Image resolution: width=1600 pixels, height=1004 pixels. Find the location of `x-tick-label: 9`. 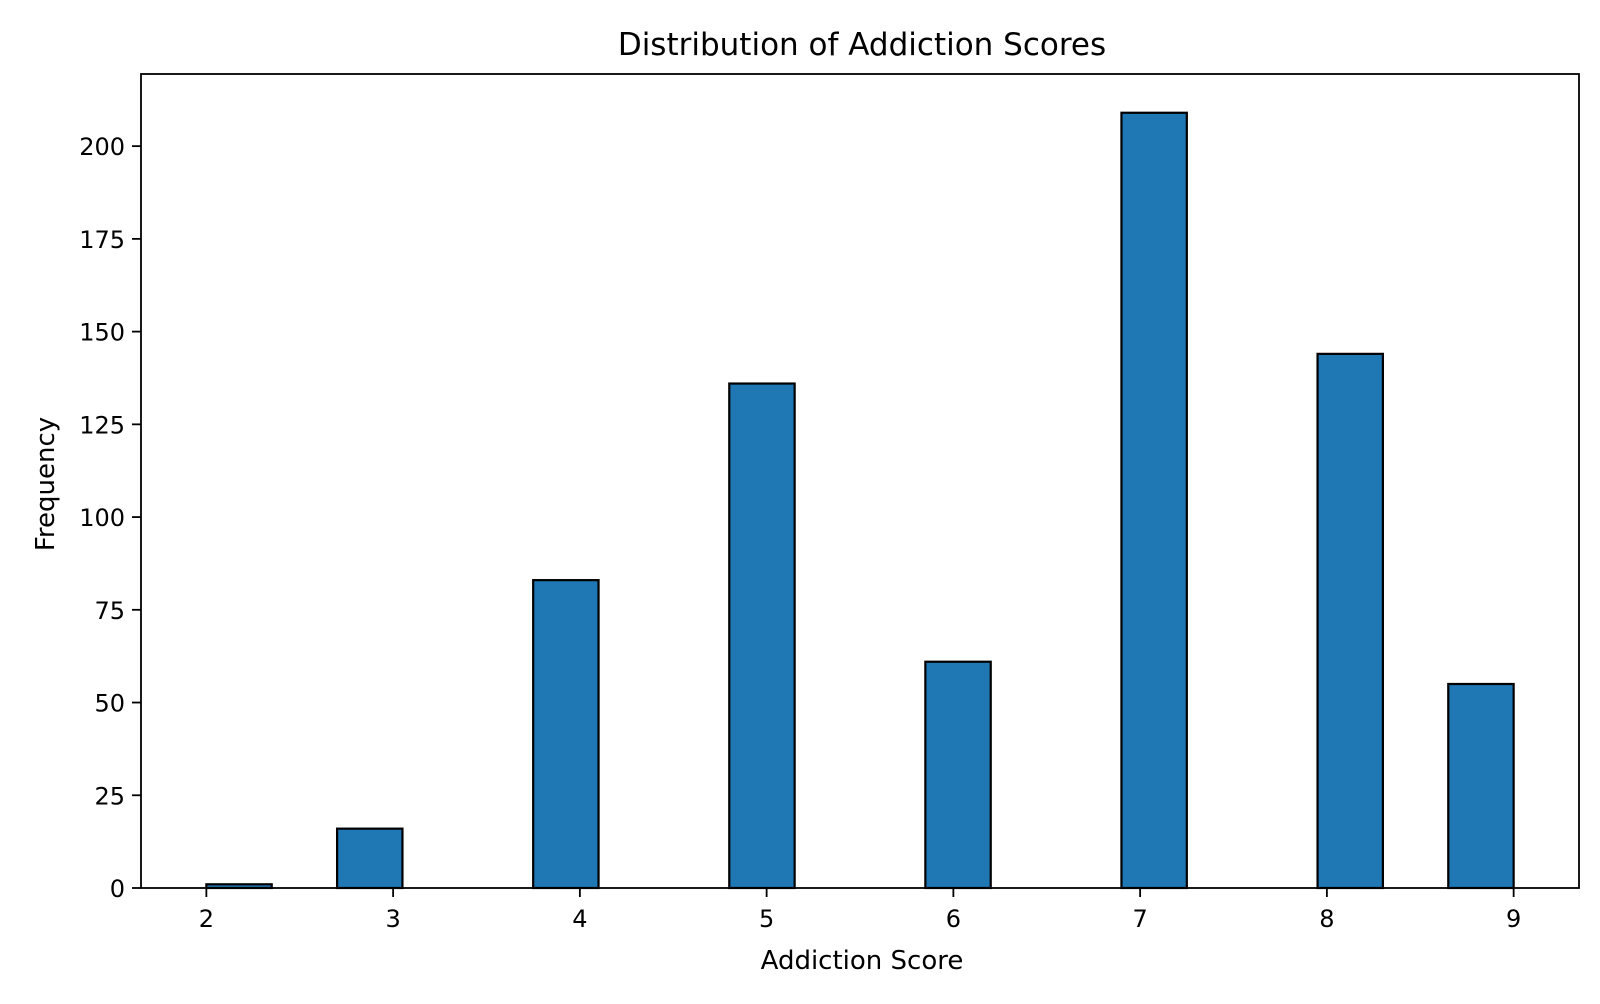

x-tick-label: 9 is located at coordinates (1513, 919).